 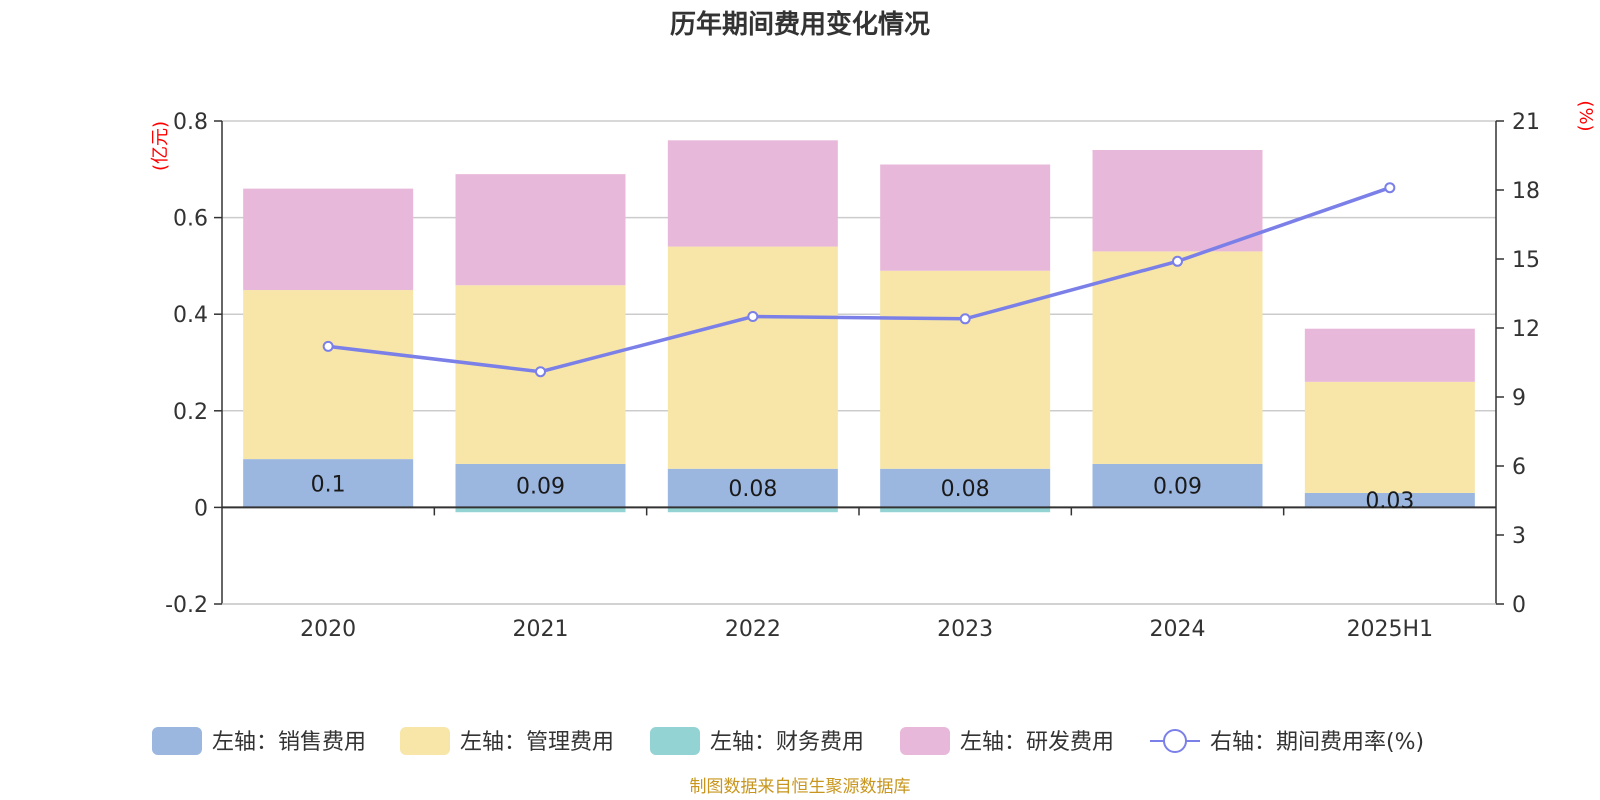 What do you see at coordinates (1519, 398) in the screenshot?
I see `right-axis-tick-label: 9` at bounding box center [1519, 398].